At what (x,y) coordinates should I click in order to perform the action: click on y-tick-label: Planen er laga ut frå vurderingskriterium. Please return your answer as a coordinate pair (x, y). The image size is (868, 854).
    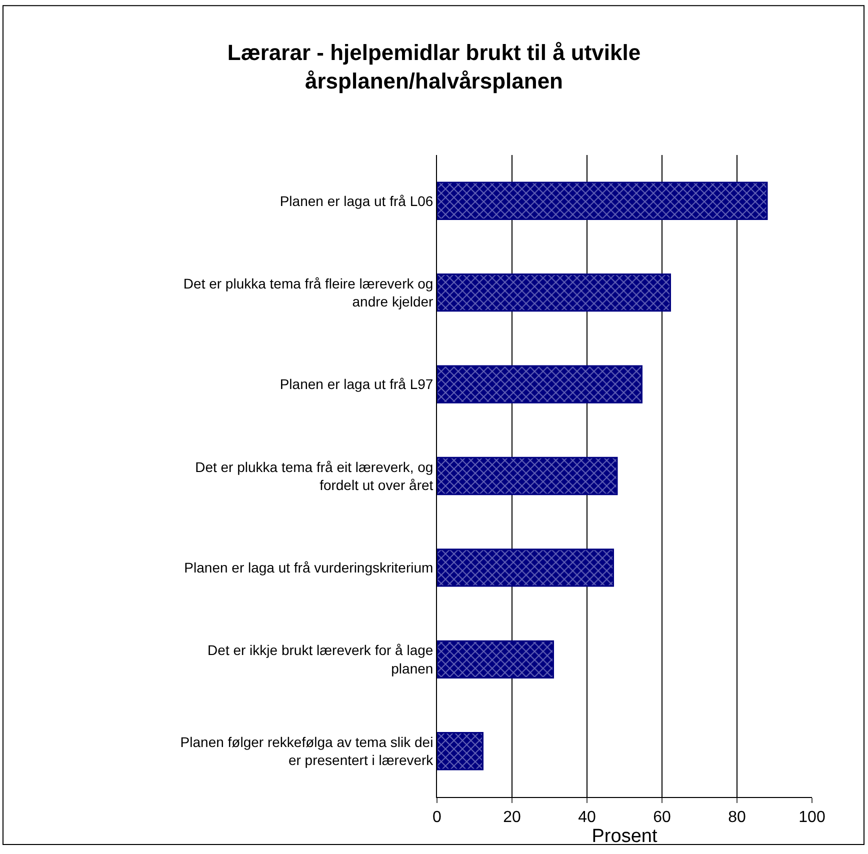
    Looking at the image, I should click on (309, 568).